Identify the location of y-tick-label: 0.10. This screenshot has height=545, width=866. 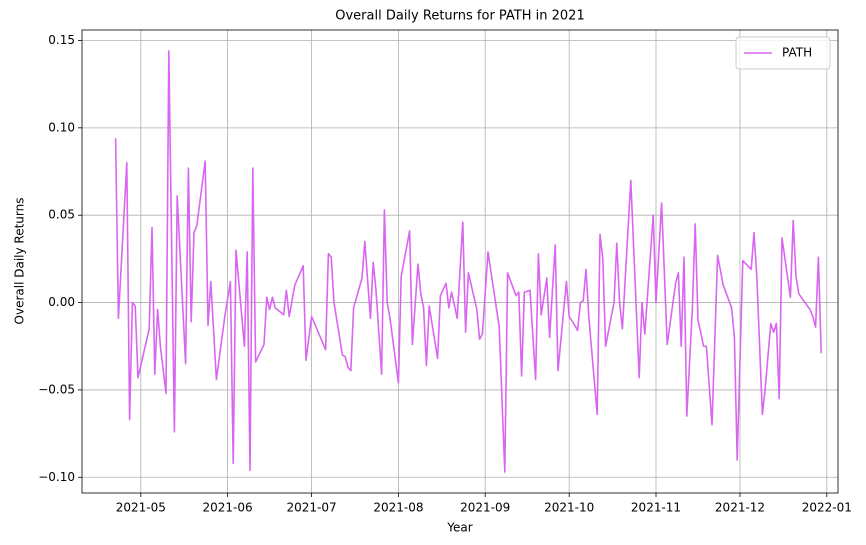
(61, 127).